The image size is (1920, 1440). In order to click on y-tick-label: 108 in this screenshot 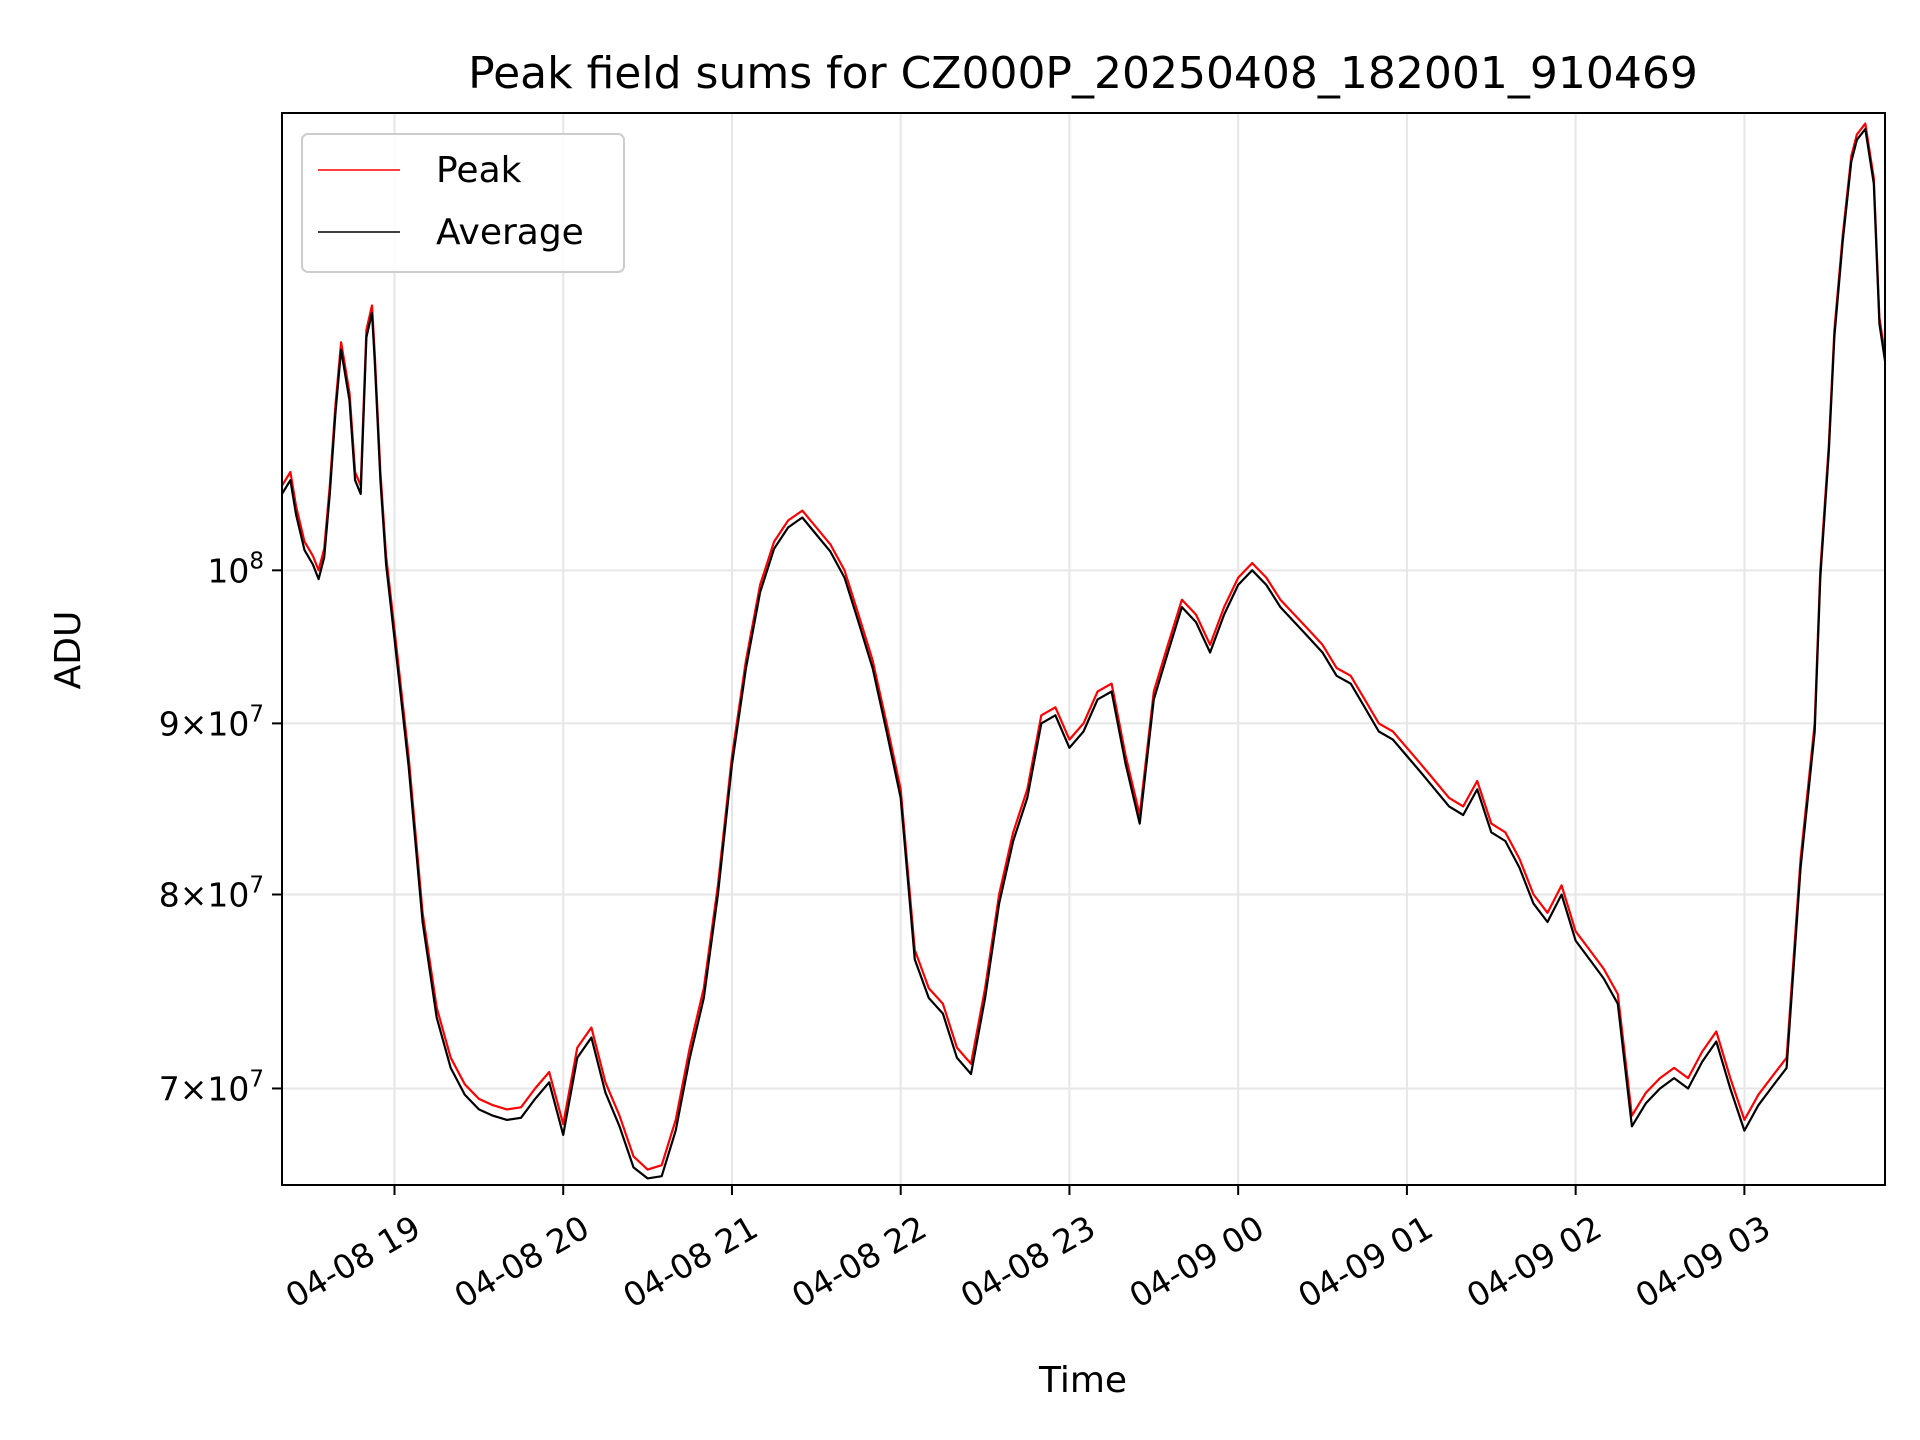, I will do `click(235, 569)`.